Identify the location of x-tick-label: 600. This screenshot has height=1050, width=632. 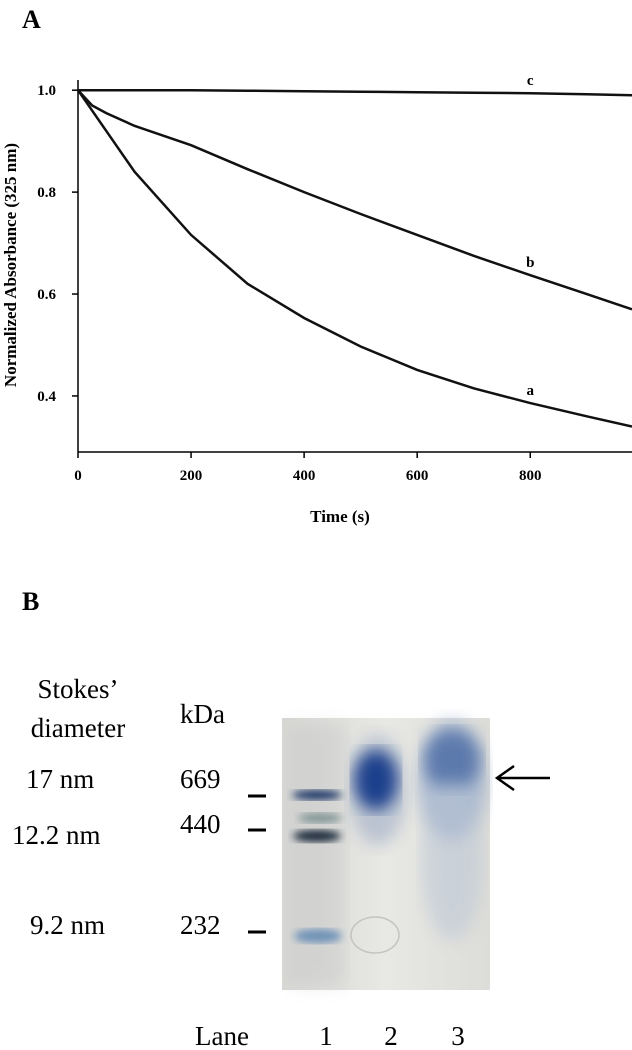
(417, 476).